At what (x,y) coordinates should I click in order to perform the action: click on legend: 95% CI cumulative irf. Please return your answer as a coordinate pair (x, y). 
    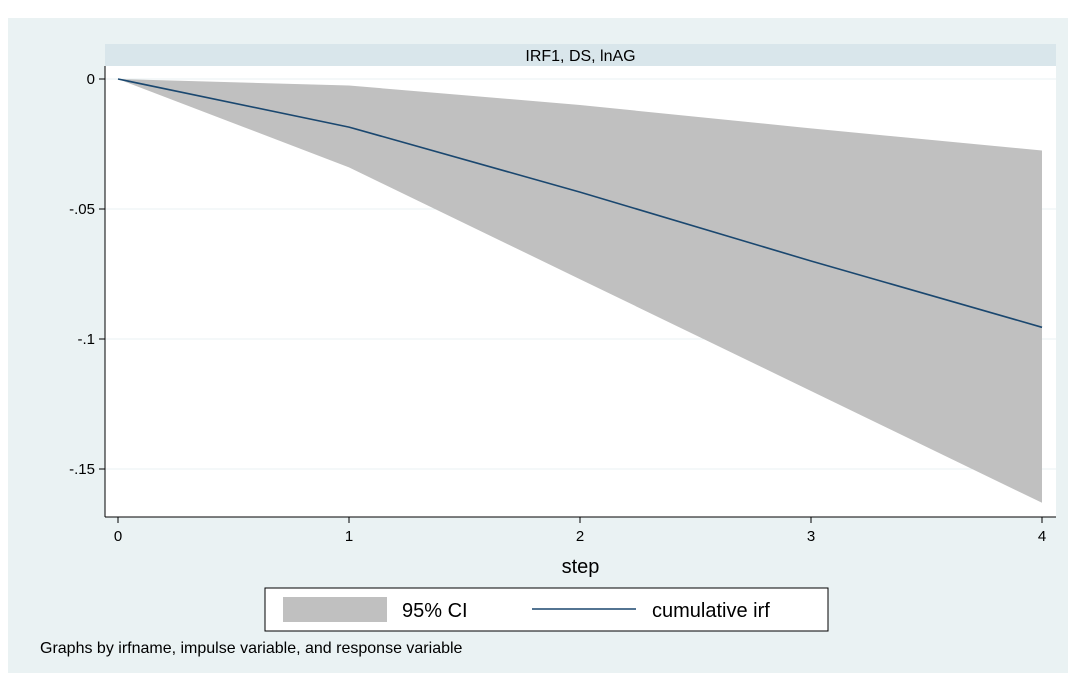
    Looking at the image, I should click on (546, 609).